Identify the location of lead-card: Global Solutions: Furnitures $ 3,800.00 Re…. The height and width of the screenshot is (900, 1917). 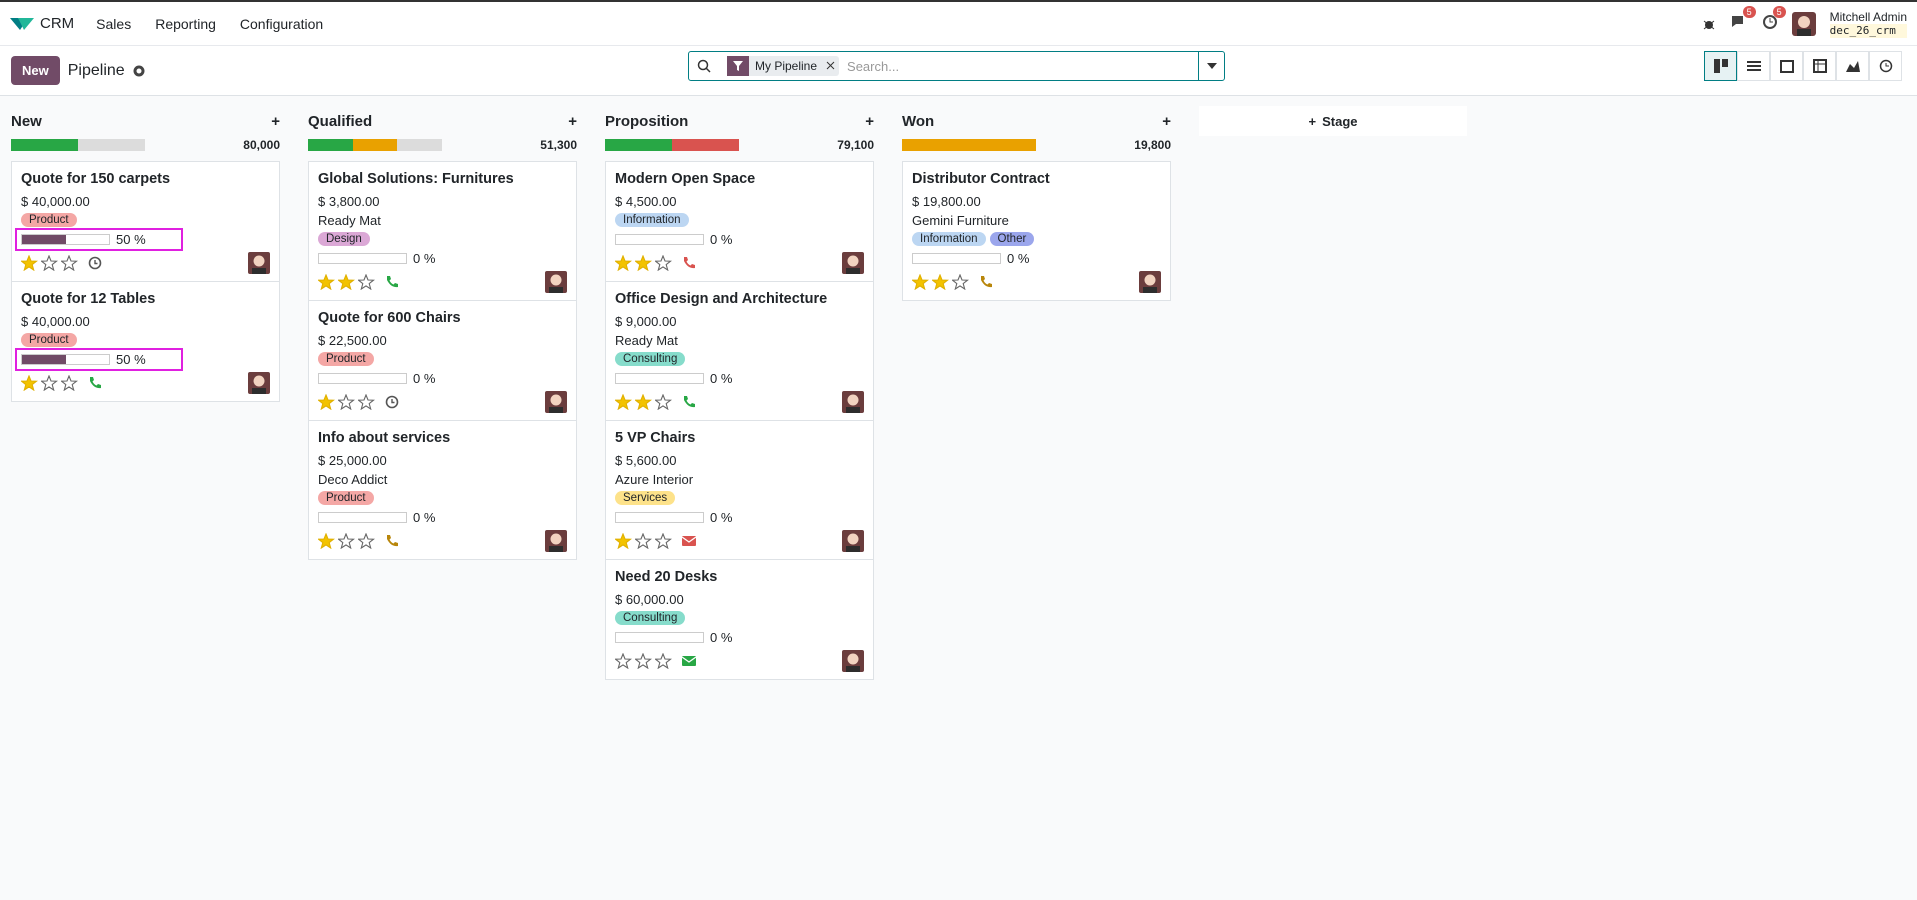
(442, 231).